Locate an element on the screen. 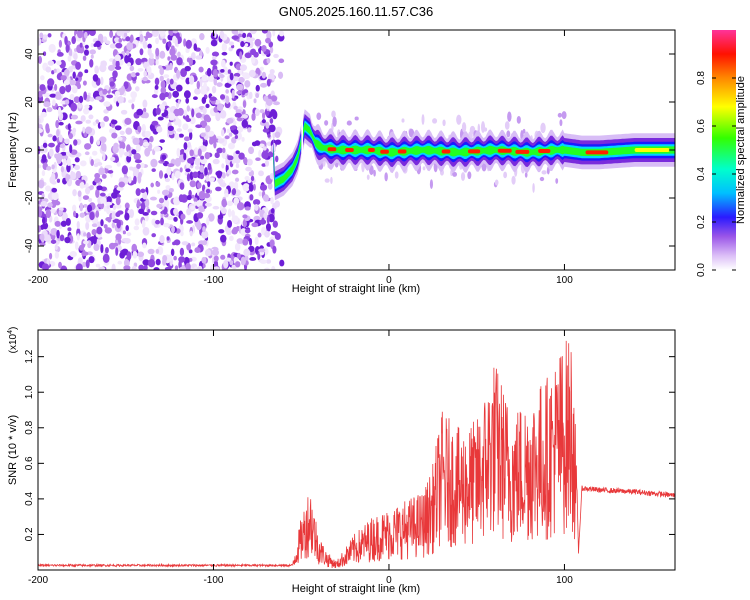  y-tick-label: 1.0 is located at coordinates (29, 392).